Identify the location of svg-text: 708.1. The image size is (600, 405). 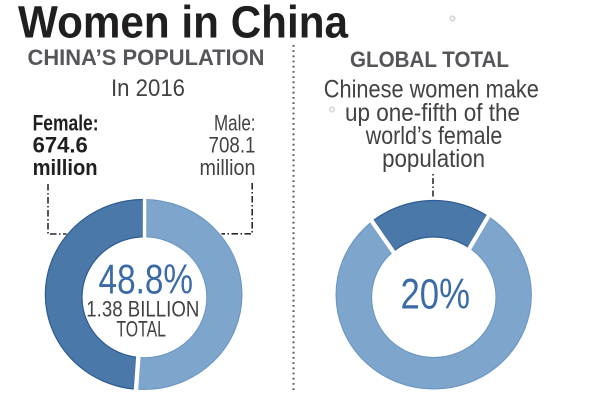
(232, 145).